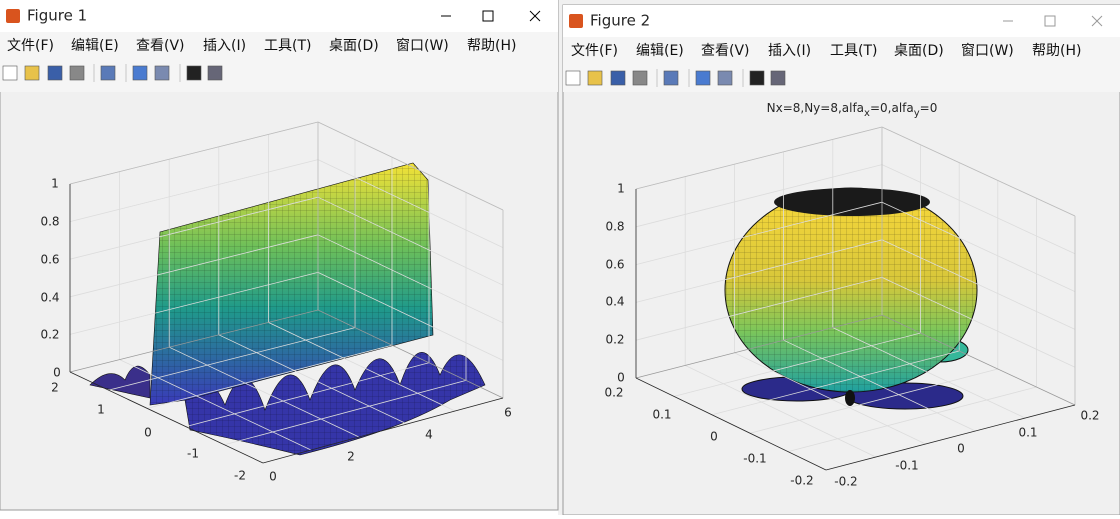 This screenshot has width=1120, height=519. What do you see at coordinates (906, 466) in the screenshot?
I see `x-tick-label: -0.1` at bounding box center [906, 466].